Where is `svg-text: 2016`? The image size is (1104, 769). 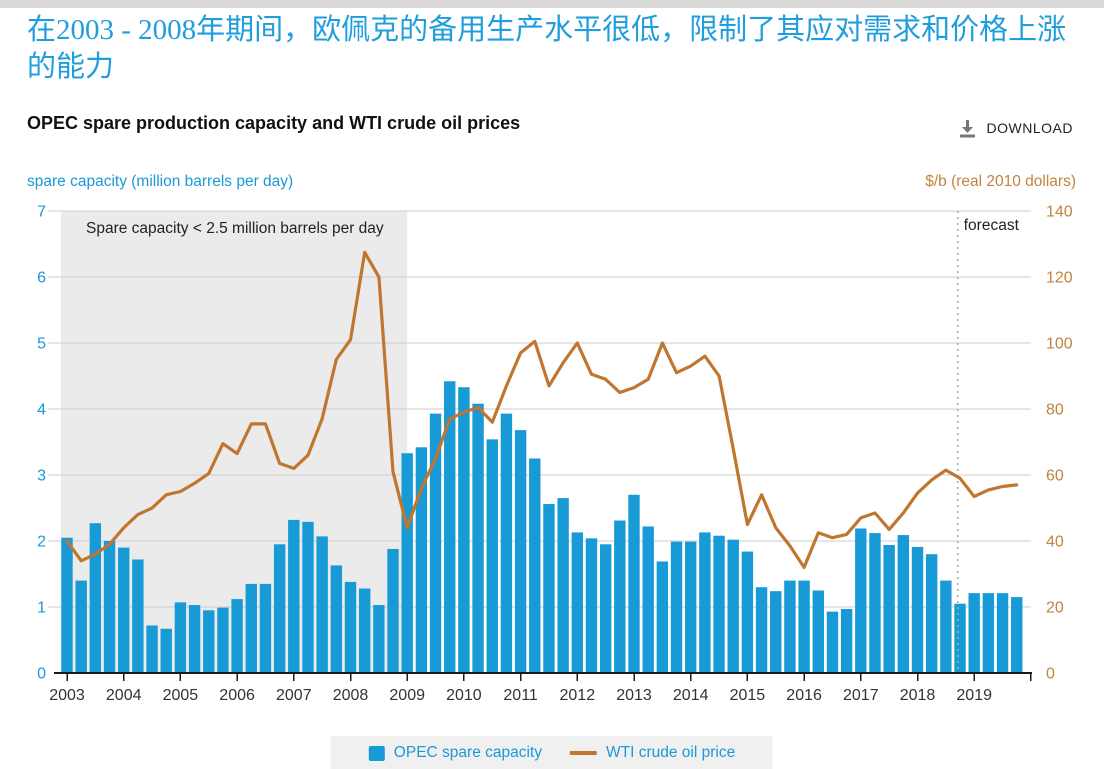
svg-text: 2016 is located at coordinates (804, 695).